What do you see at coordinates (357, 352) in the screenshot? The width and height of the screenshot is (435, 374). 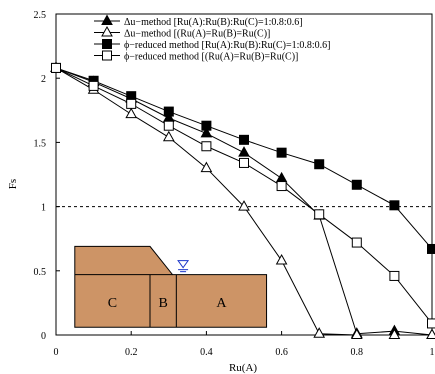 I see `x-tick-label-4: 0.8` at bounding box center [357, 352].